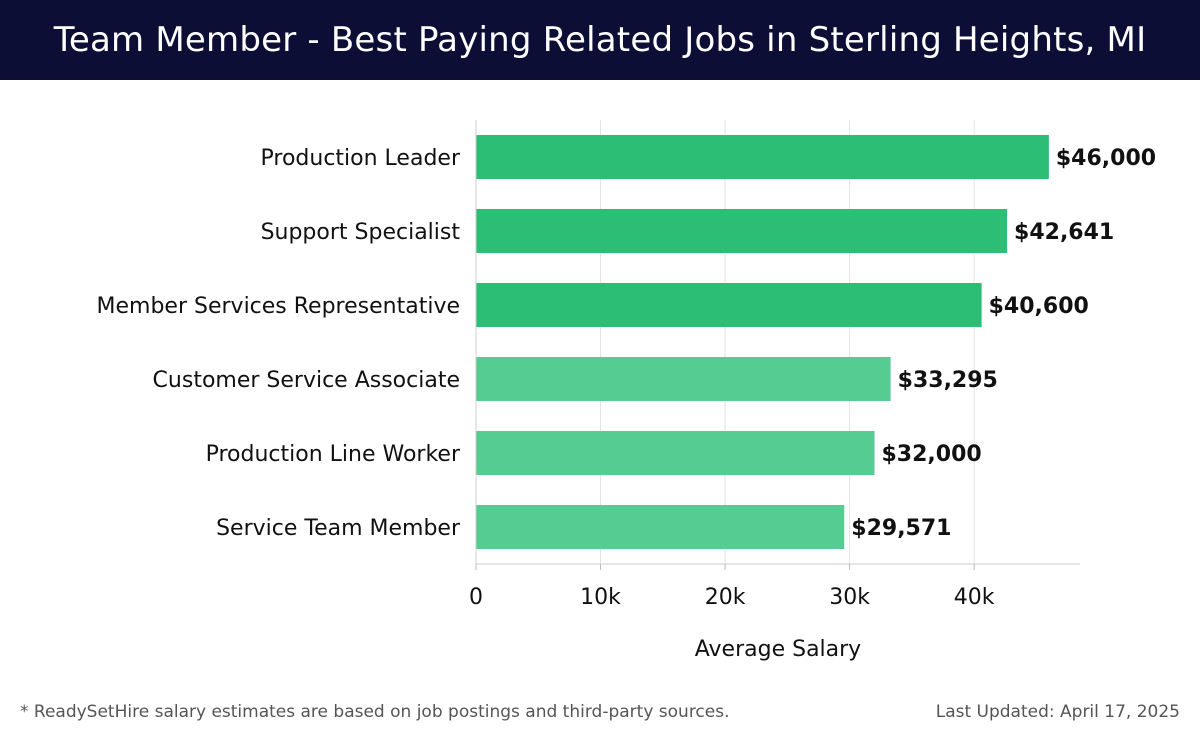 The image size is (1200, 740). What do you see at coordinates (974, 597) in the screenshot?
I see `x-tick-label: 40k` at bounding box center [974, 597].